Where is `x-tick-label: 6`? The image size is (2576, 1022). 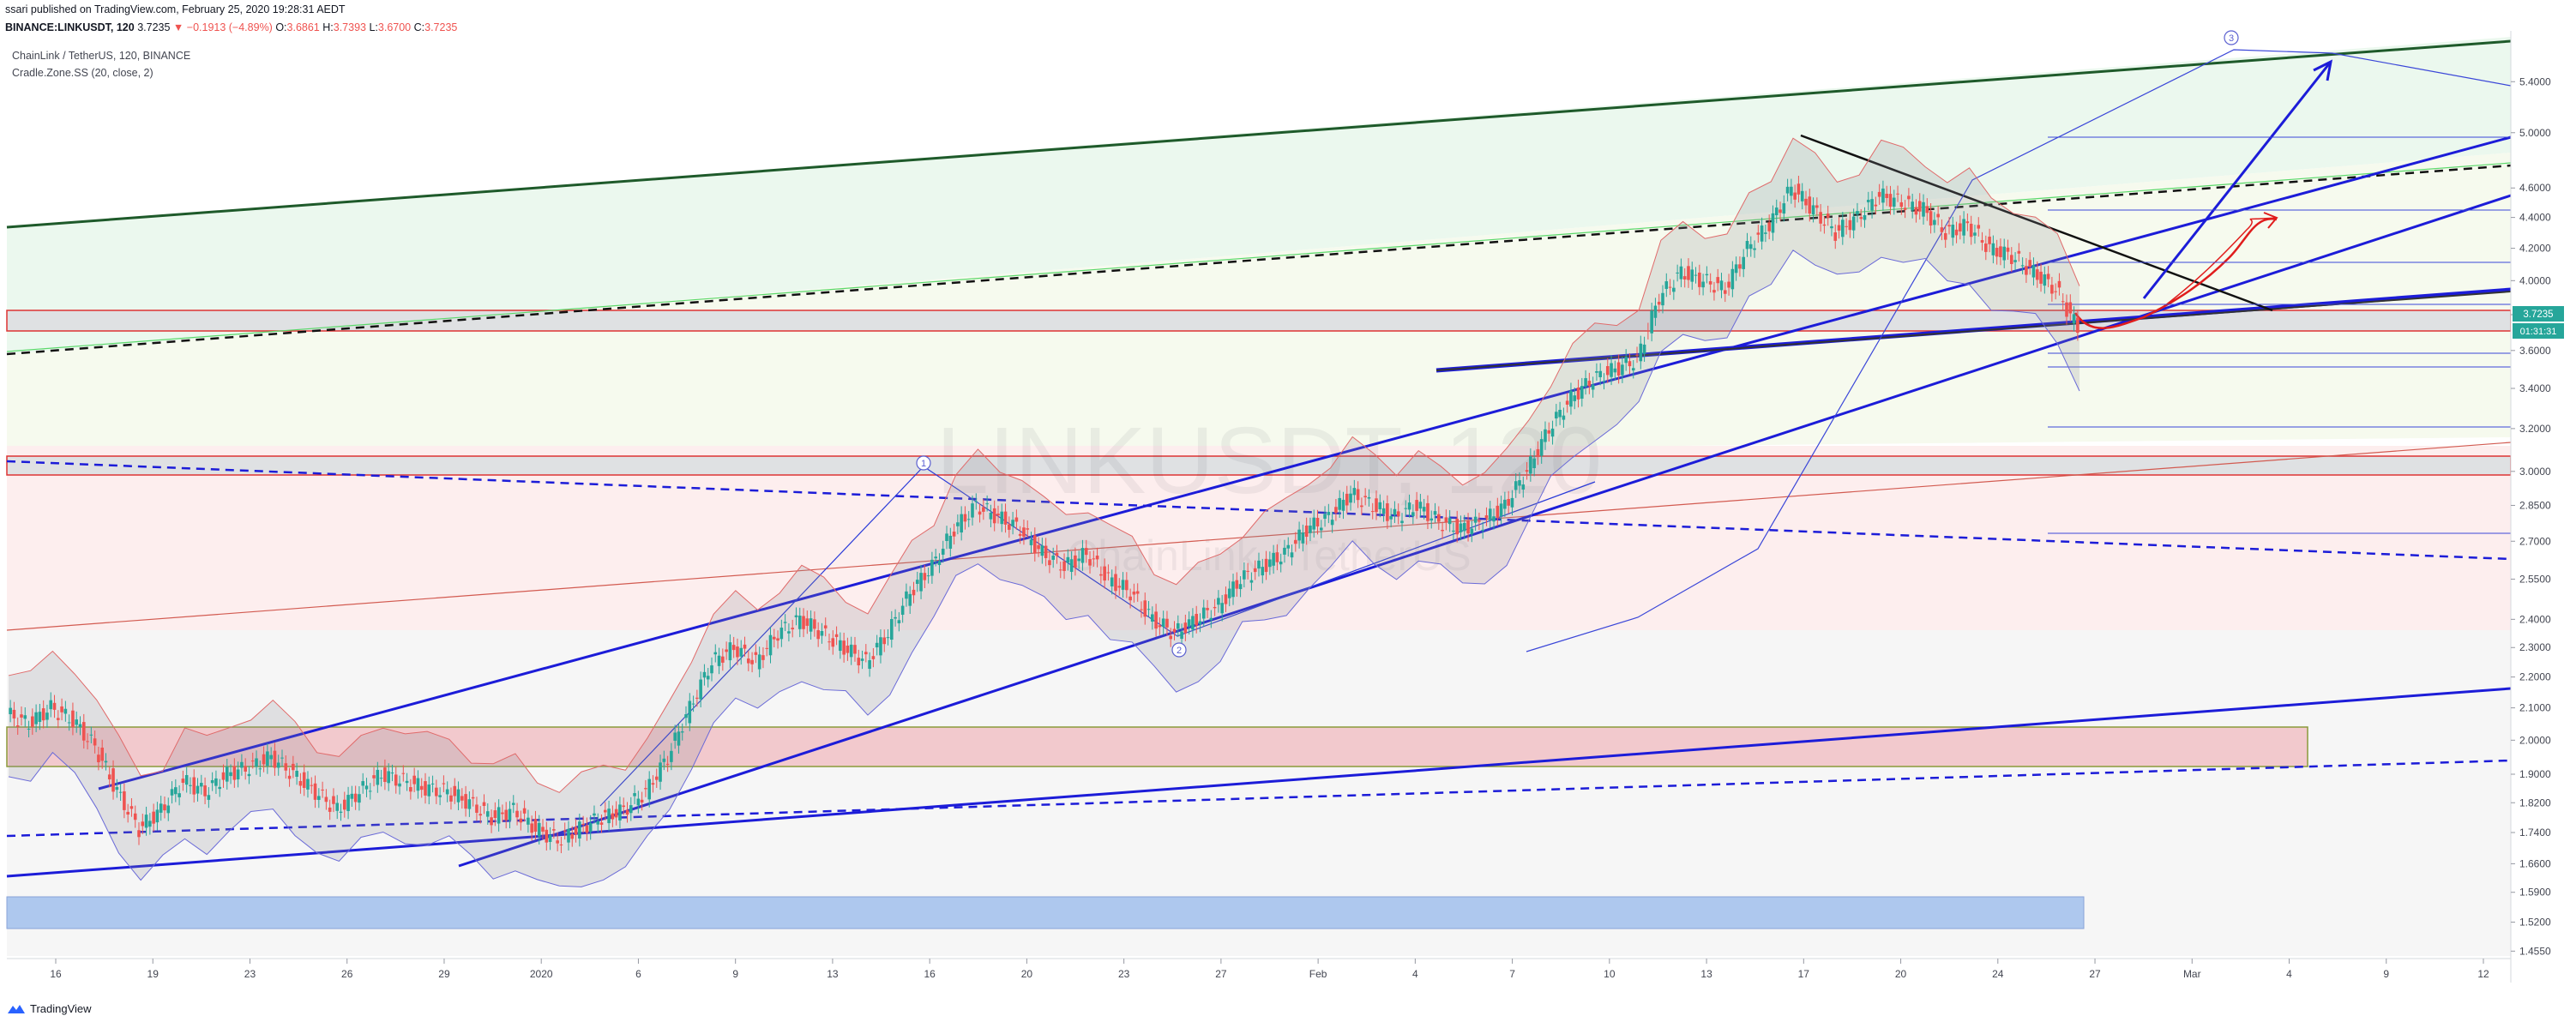
x-tick-label: 6 is located at coordinates (638, 974).